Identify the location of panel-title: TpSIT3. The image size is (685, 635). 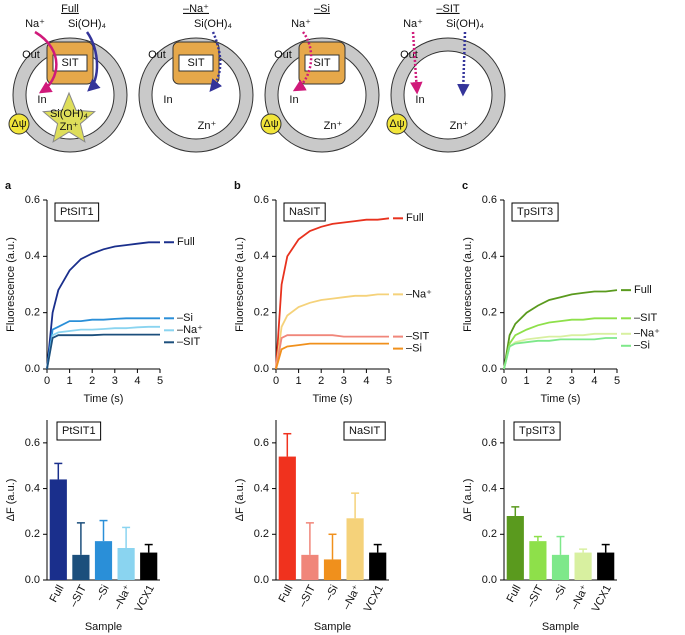
(535, 212).